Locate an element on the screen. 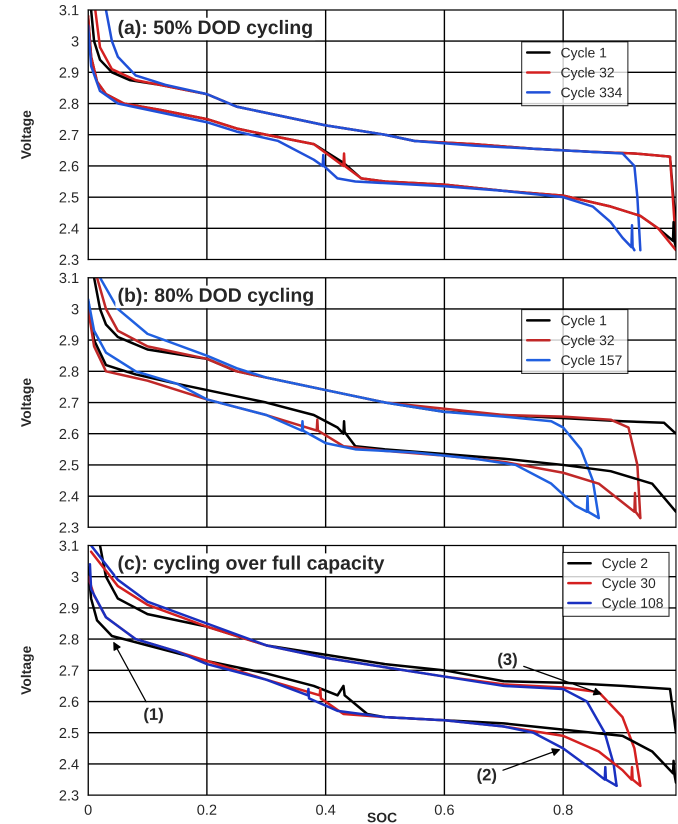 The width and height of the screenshot is (678, 824). legend-label: Cycle 157 is located at coordinates (591, 361).